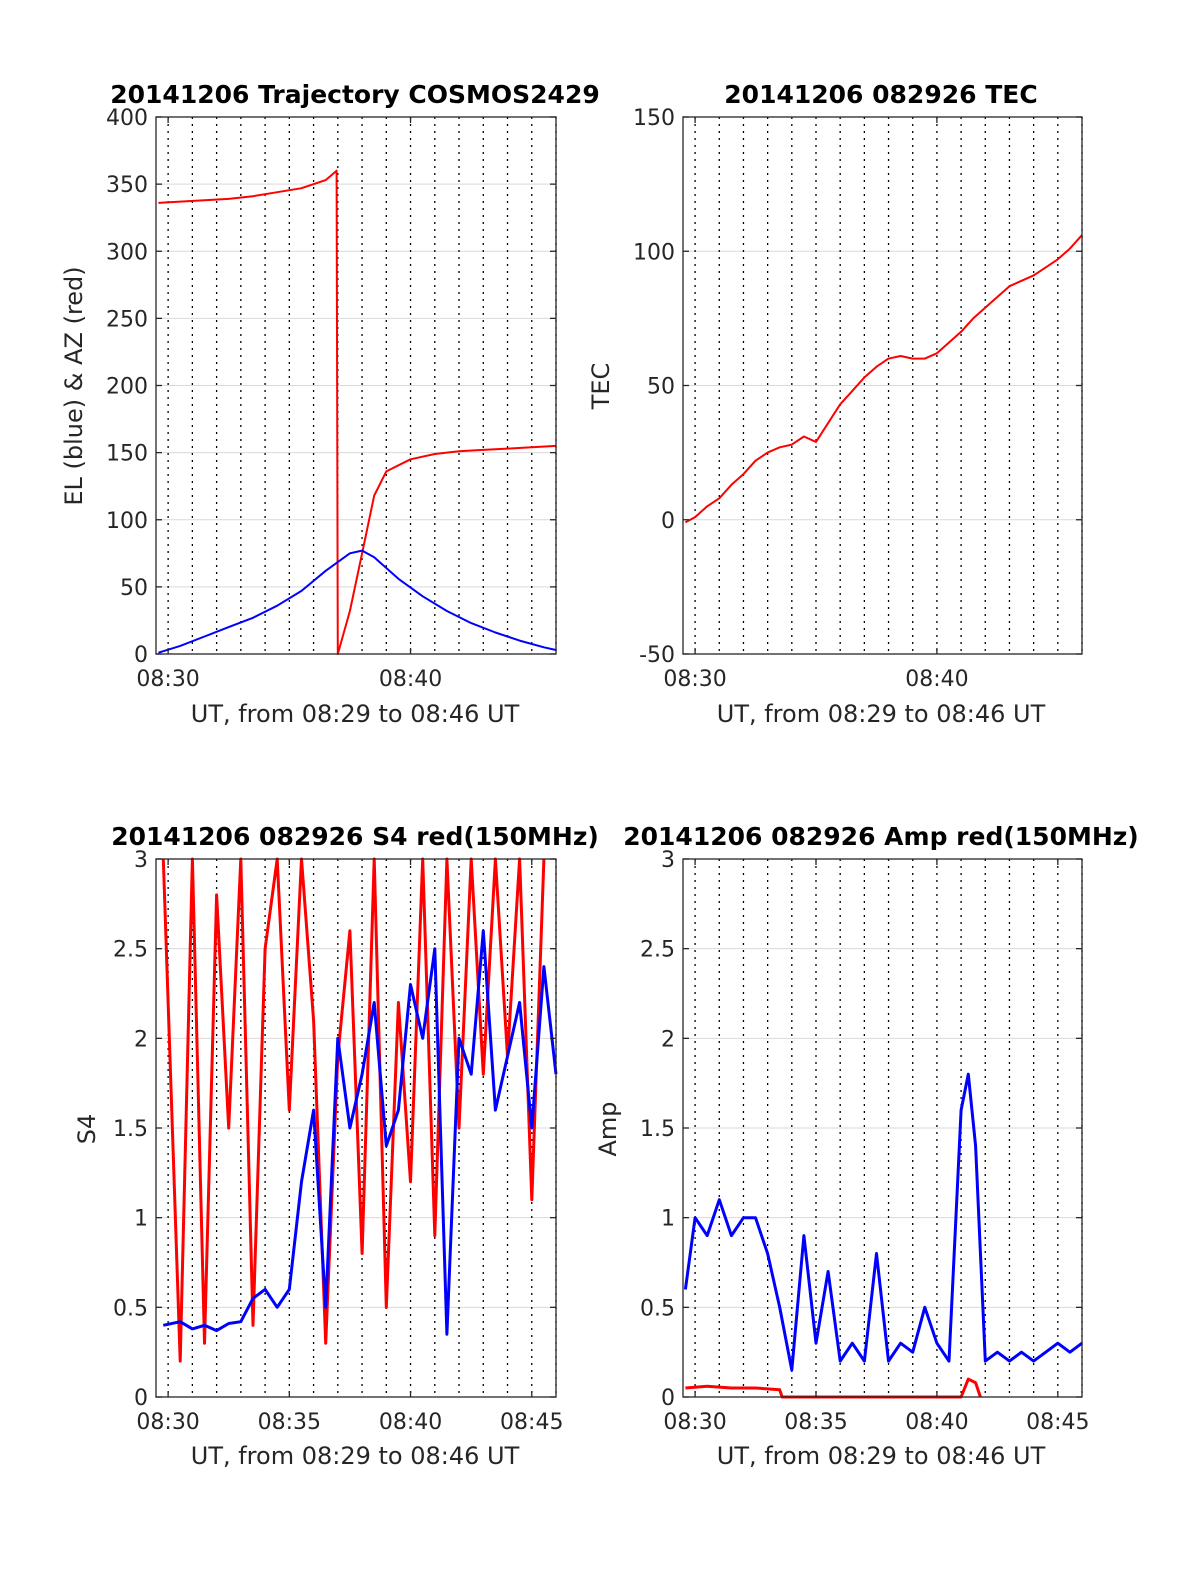 This screenshot has width=1200, height=1575. Describe the element at coordinates (601, 387) in the screenshot. I see `tec-ylabel: TEC` at that location.